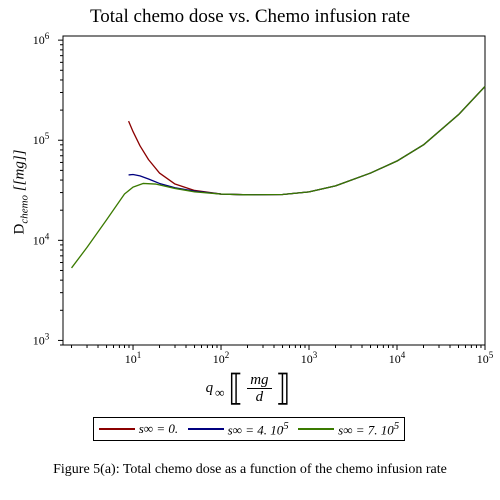  I want to click on y-tick-label: 10⁴, so click(41, 239).